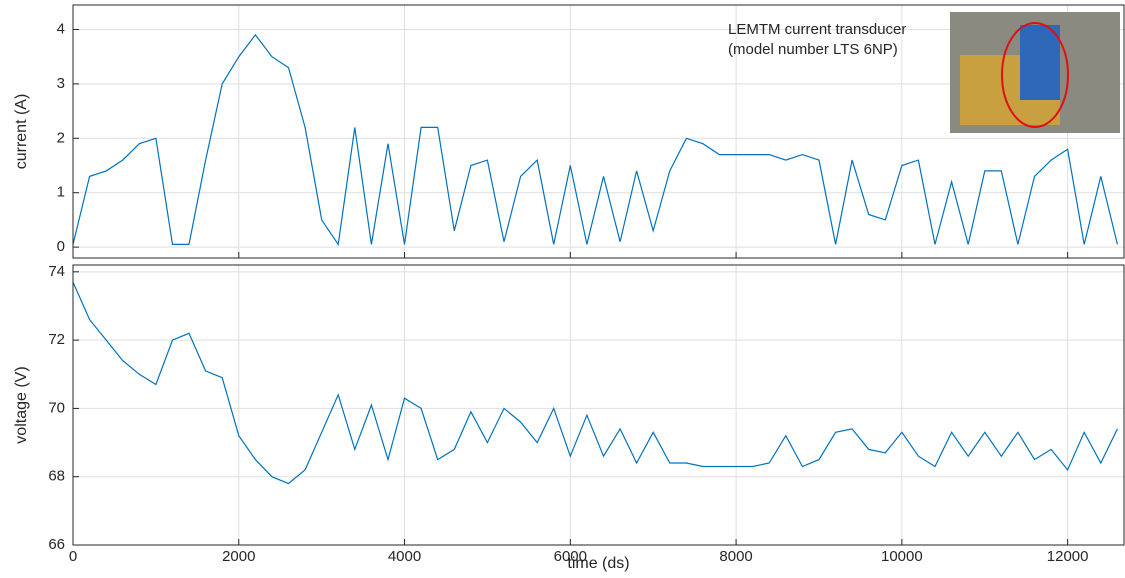 The height and width of the screenshot is (578, 1125). Describe the element at coordinates (21, 132) in the screenshot. I see `y-axis-label: current (A)` at that location.